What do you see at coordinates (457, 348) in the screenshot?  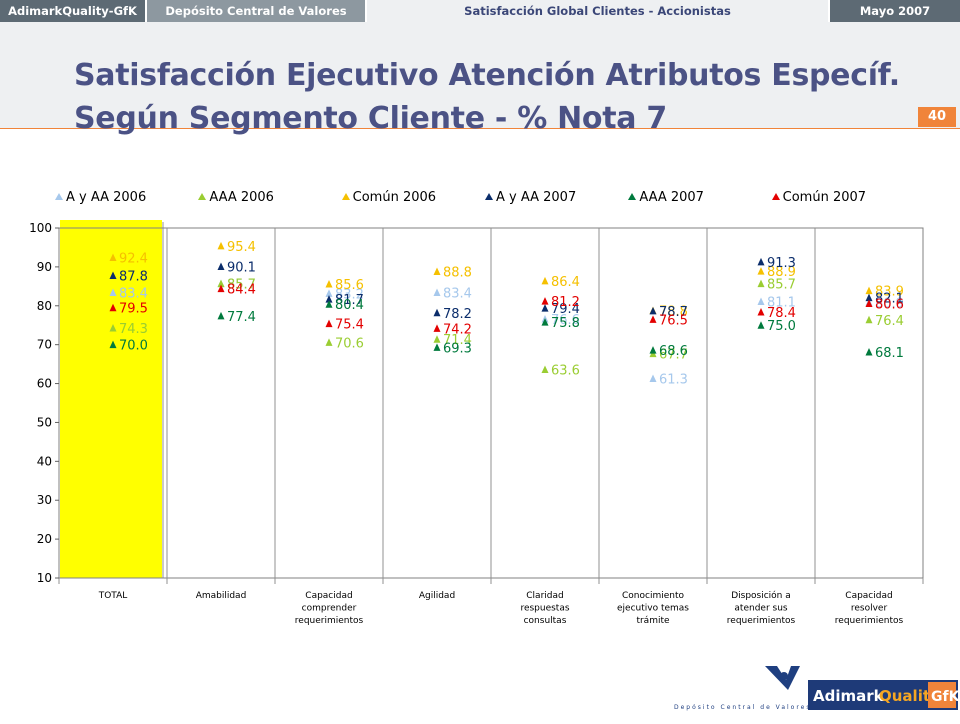 I see `data-label: 69.3` at bounding box center [457, 348].